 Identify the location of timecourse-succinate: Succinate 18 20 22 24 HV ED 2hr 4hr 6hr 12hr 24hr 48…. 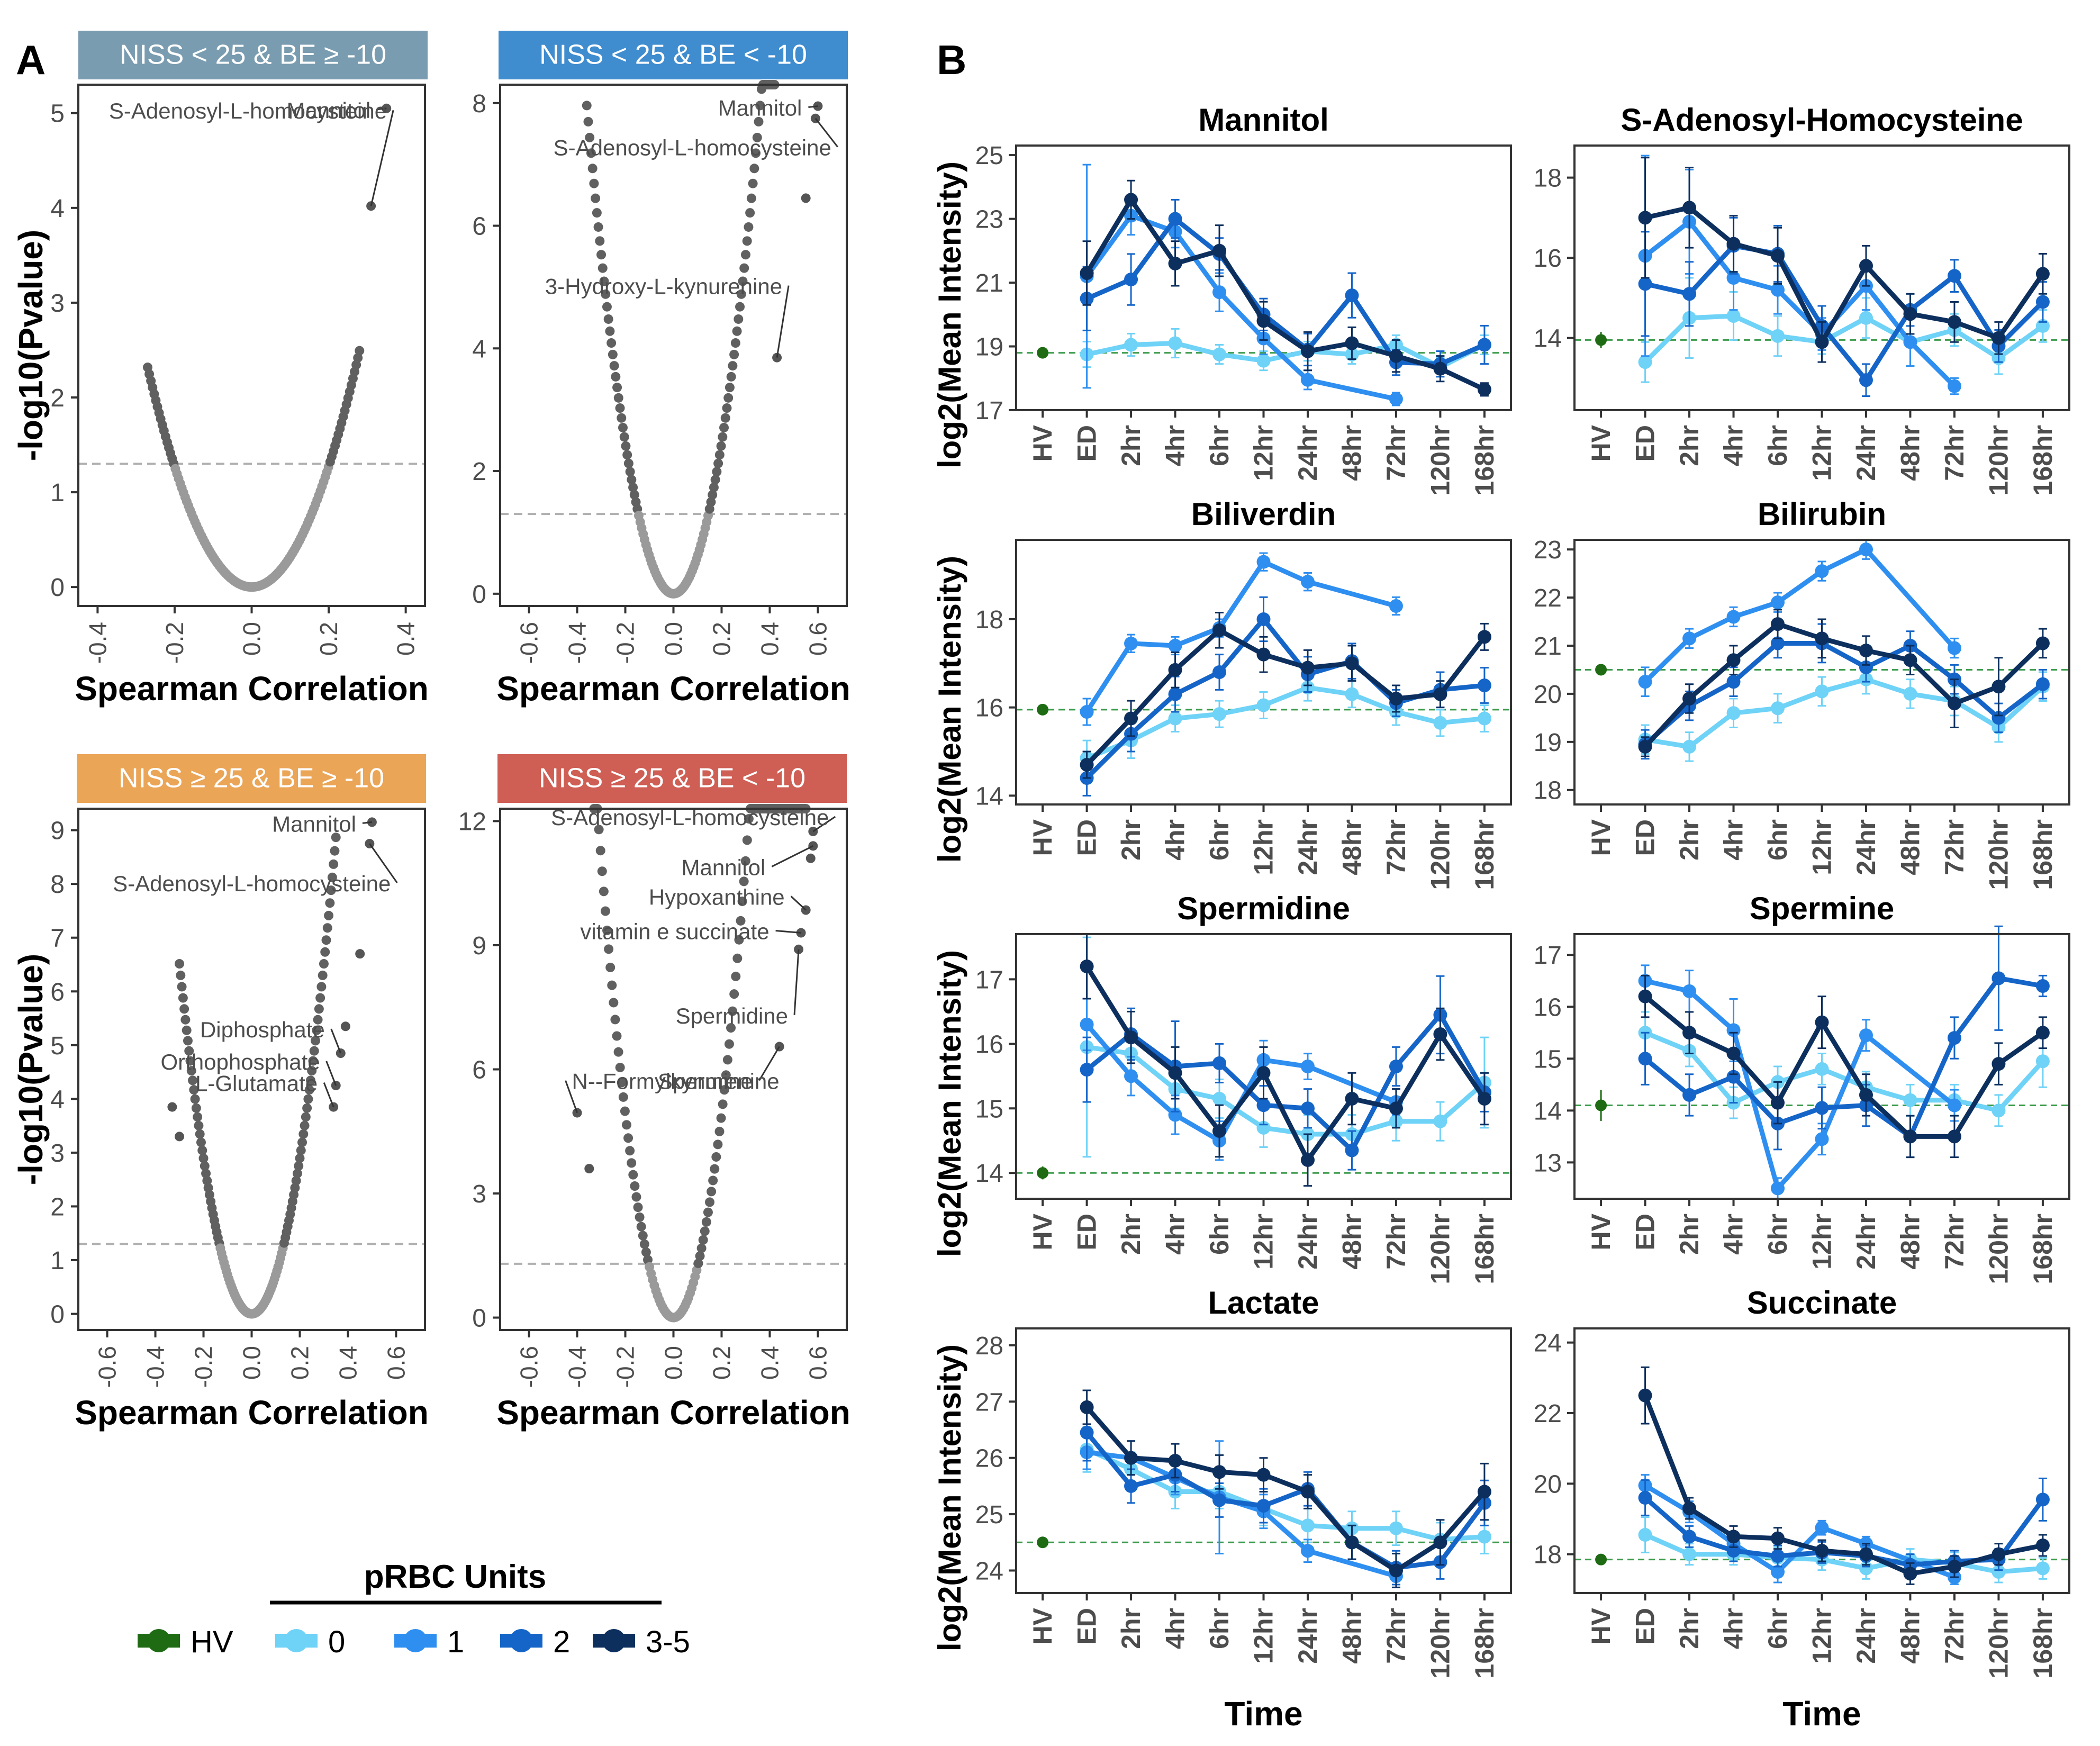
(1802, 1509).